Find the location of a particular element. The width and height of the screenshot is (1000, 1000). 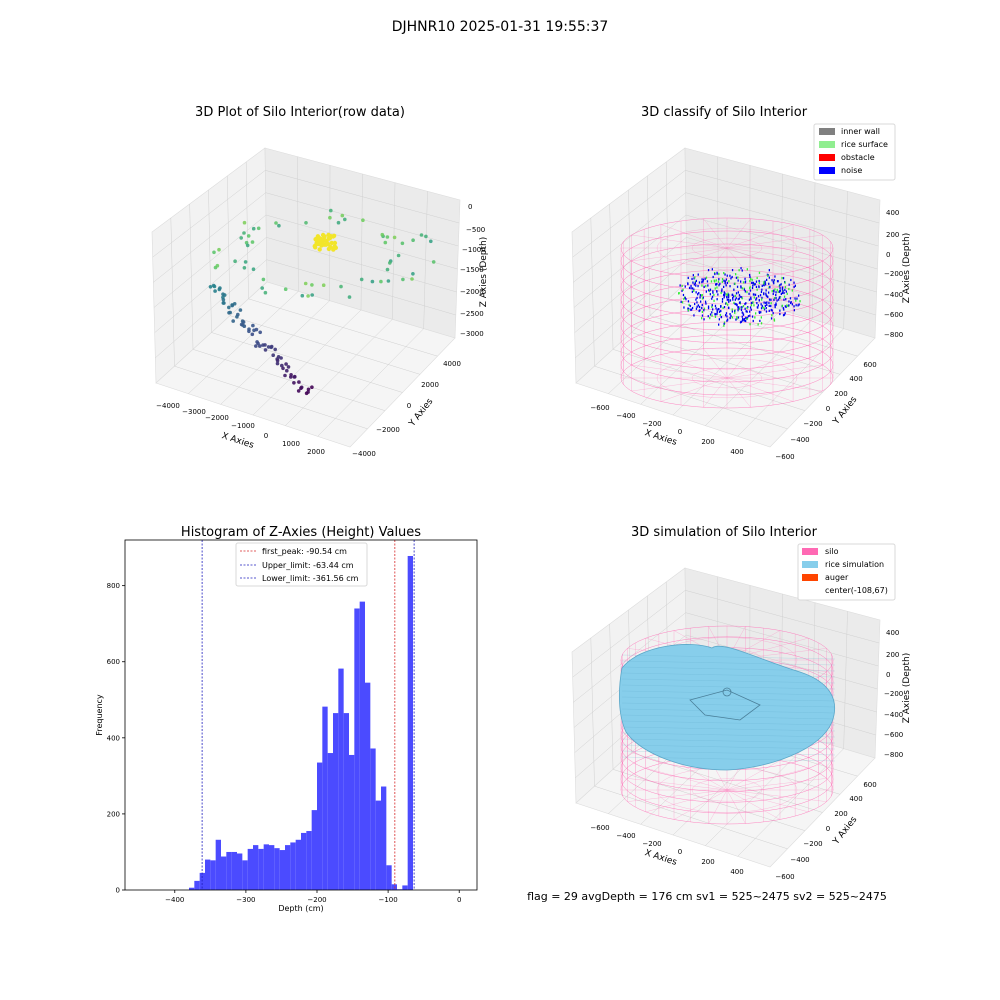

raw-xtick: −4000 is located at coordinates (168, 406).